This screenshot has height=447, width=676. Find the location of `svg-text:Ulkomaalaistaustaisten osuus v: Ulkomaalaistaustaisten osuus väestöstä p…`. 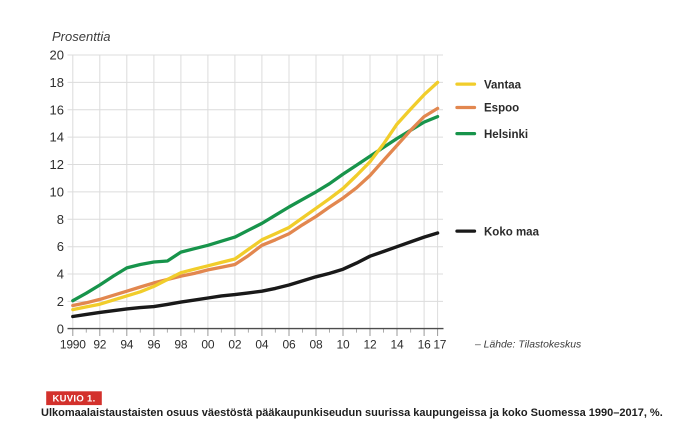

svg-text:Ulkomaalaistaustaisten osuus v: Ulkomaalaistaustaisten osuus väestöstä p… is located at coordinates (352, 413).